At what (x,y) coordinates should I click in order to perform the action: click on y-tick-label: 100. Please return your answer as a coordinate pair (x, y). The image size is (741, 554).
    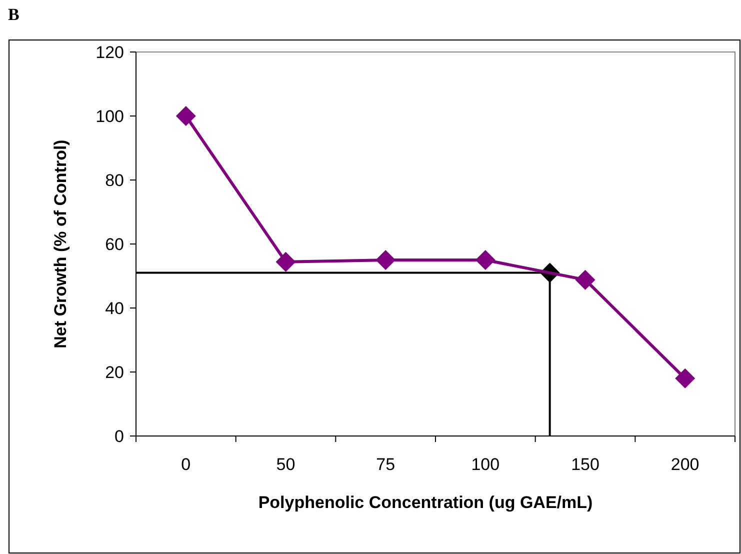
    Looking at the image, I should click on (110, 116).